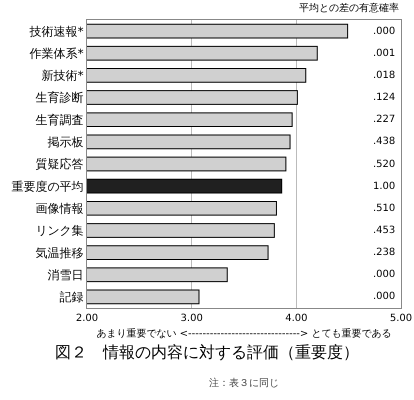 Image resolution: width=414 pixels, height=400 pixels. What do you see at coordinates (384, 97) in the screenshot?
I see `annotation: .124` at bounding box center [384, 97].